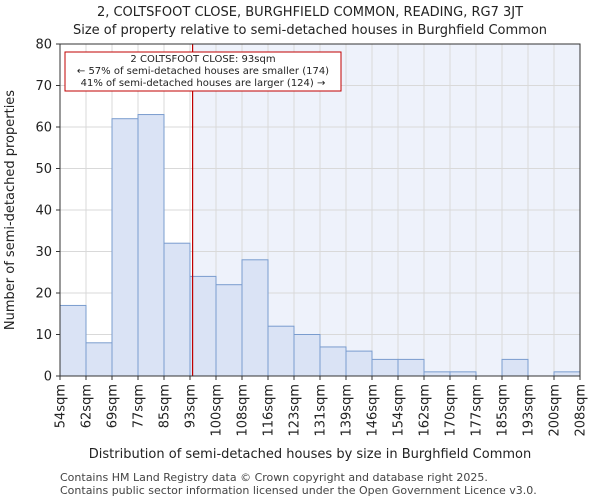 This screenshot has width=600, height=500. I want to click on y-tick-label-40: 40, so click(43, 211).